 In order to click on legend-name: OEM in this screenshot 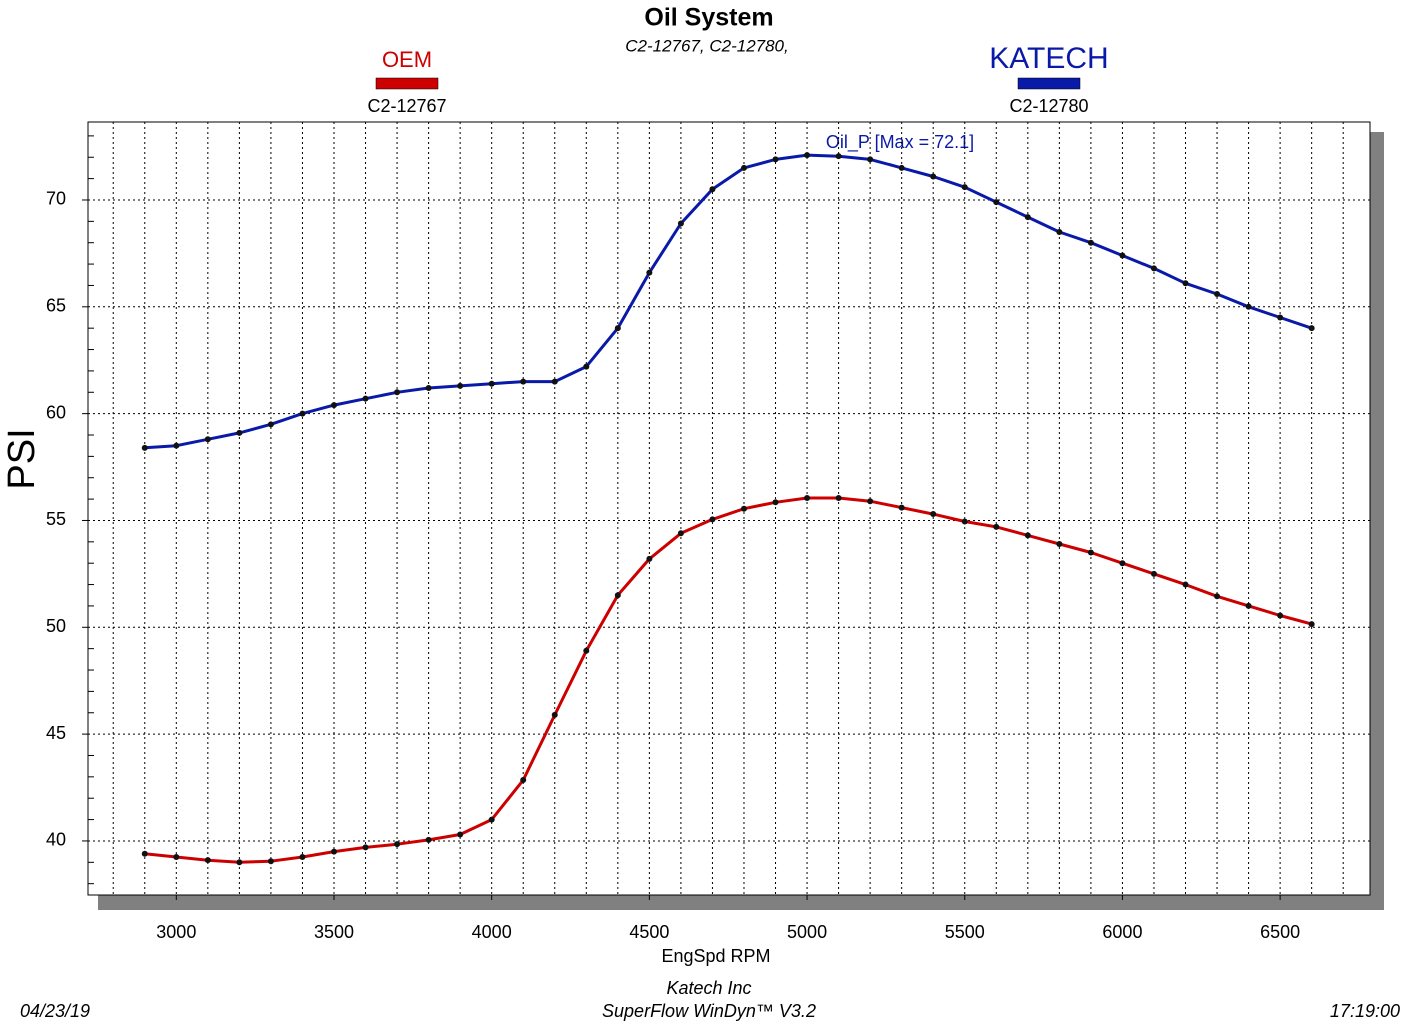, I will do `click(407, 59)`.